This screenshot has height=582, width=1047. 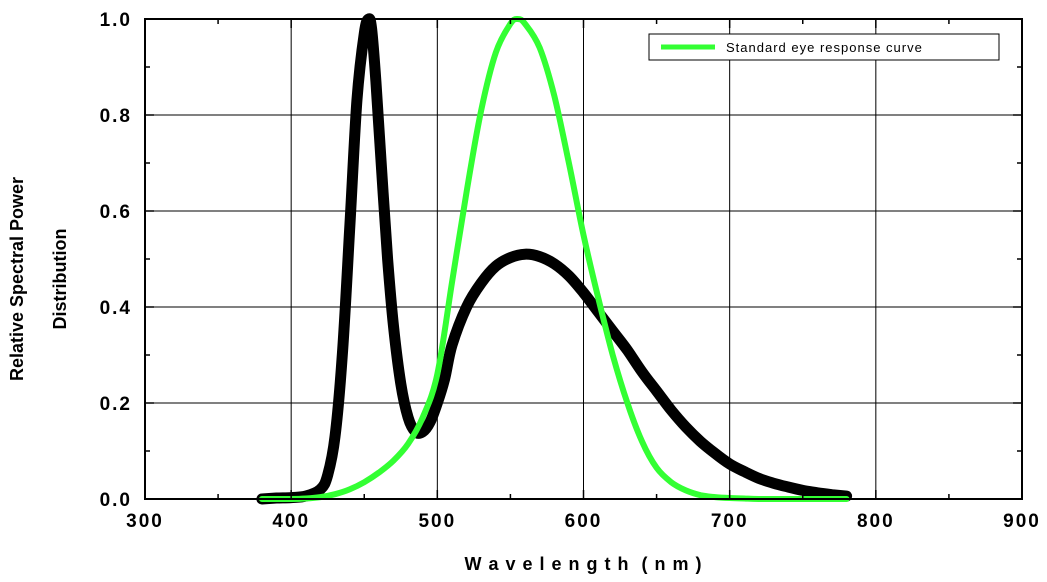 I want to click on x-tick-label: 700, so click(x=730, y=521).